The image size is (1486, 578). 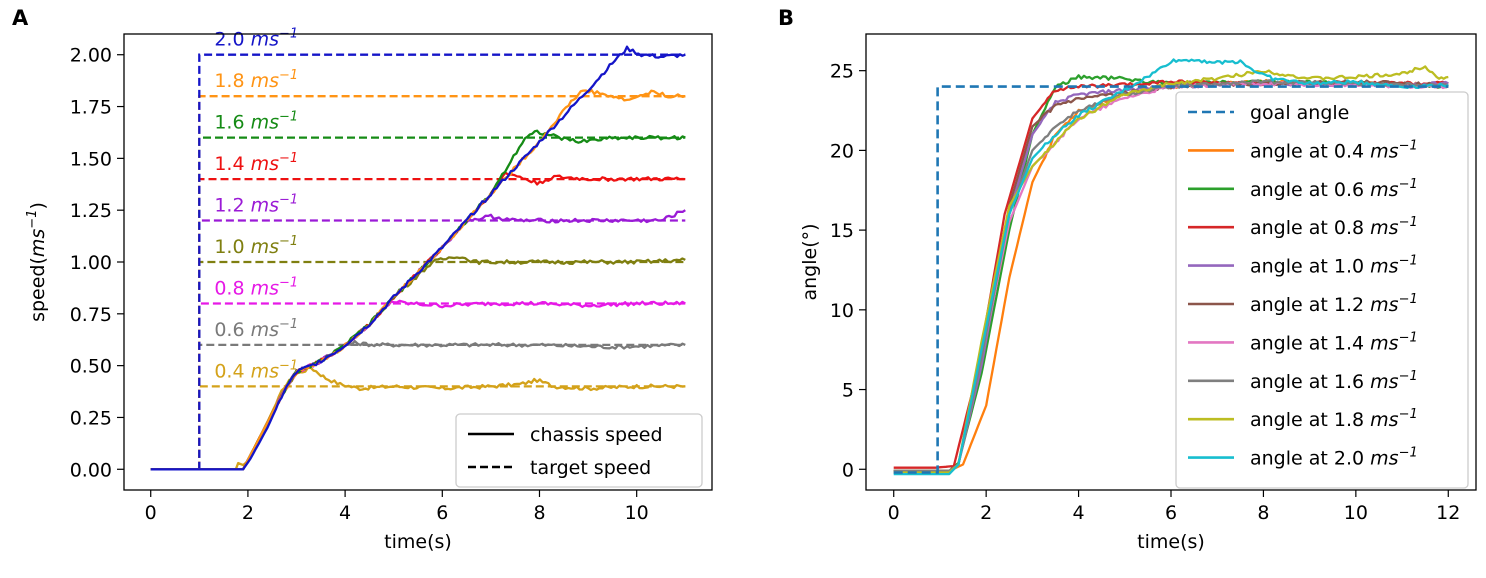 I want to click on y-tick-label: 0.75, so click(x=91, y=315).